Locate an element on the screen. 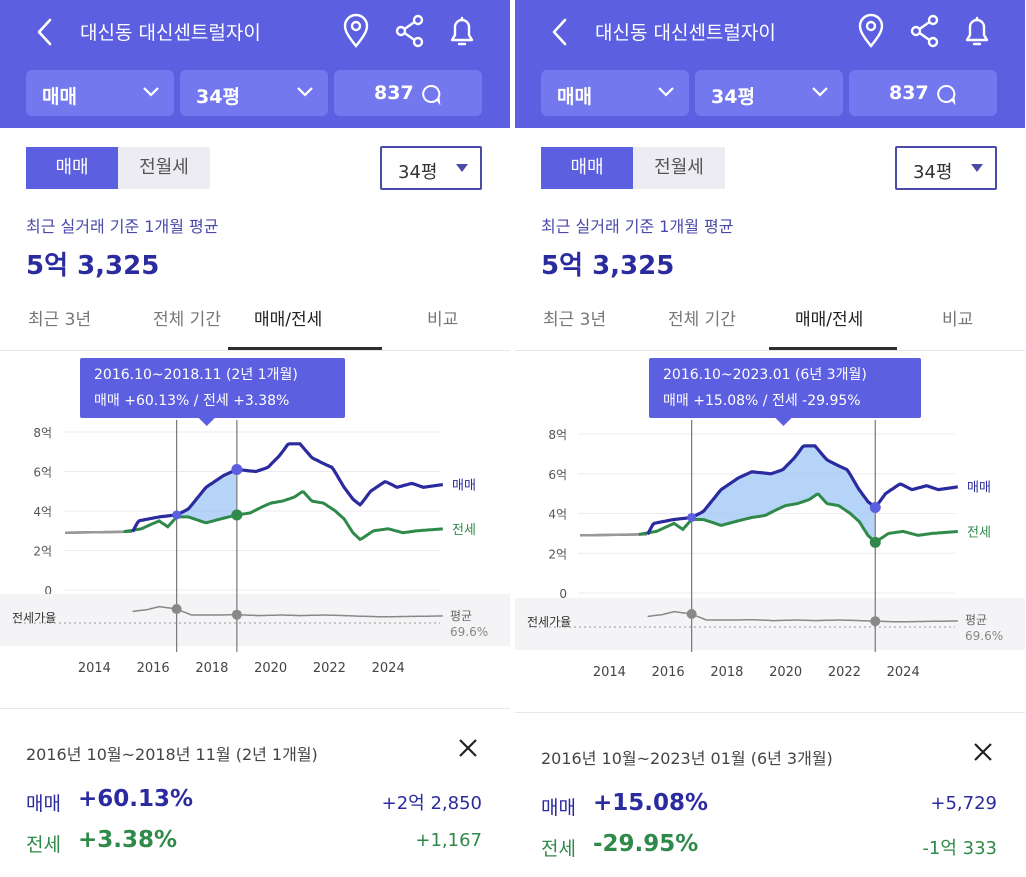 This screenshot has height=877, width=1026. x-tick-label: 2022 is located at coordinates (329, 668).